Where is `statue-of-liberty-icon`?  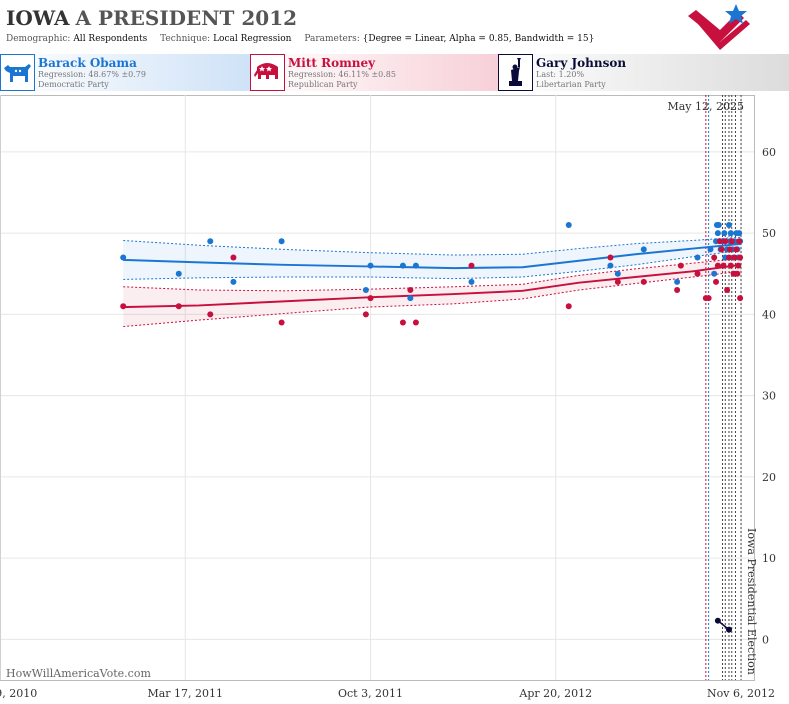
statue-of-liberty-icon is located at coordinates (515, 72).